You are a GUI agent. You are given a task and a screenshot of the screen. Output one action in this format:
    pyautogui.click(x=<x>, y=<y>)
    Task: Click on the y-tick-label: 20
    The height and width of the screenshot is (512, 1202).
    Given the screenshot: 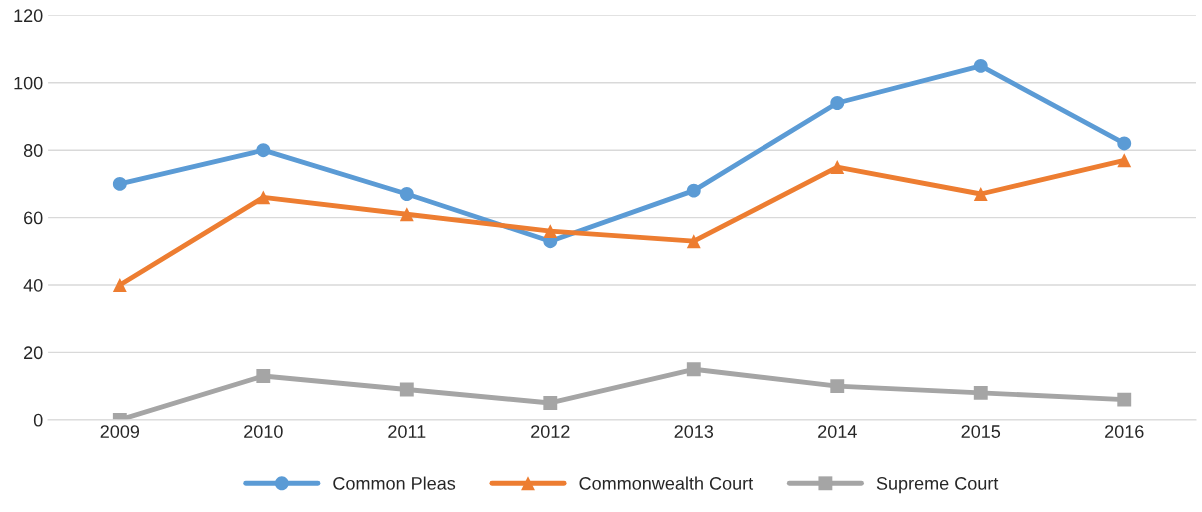 What is the action you would take?
    pyautogui.click(x=33, y=353)
    